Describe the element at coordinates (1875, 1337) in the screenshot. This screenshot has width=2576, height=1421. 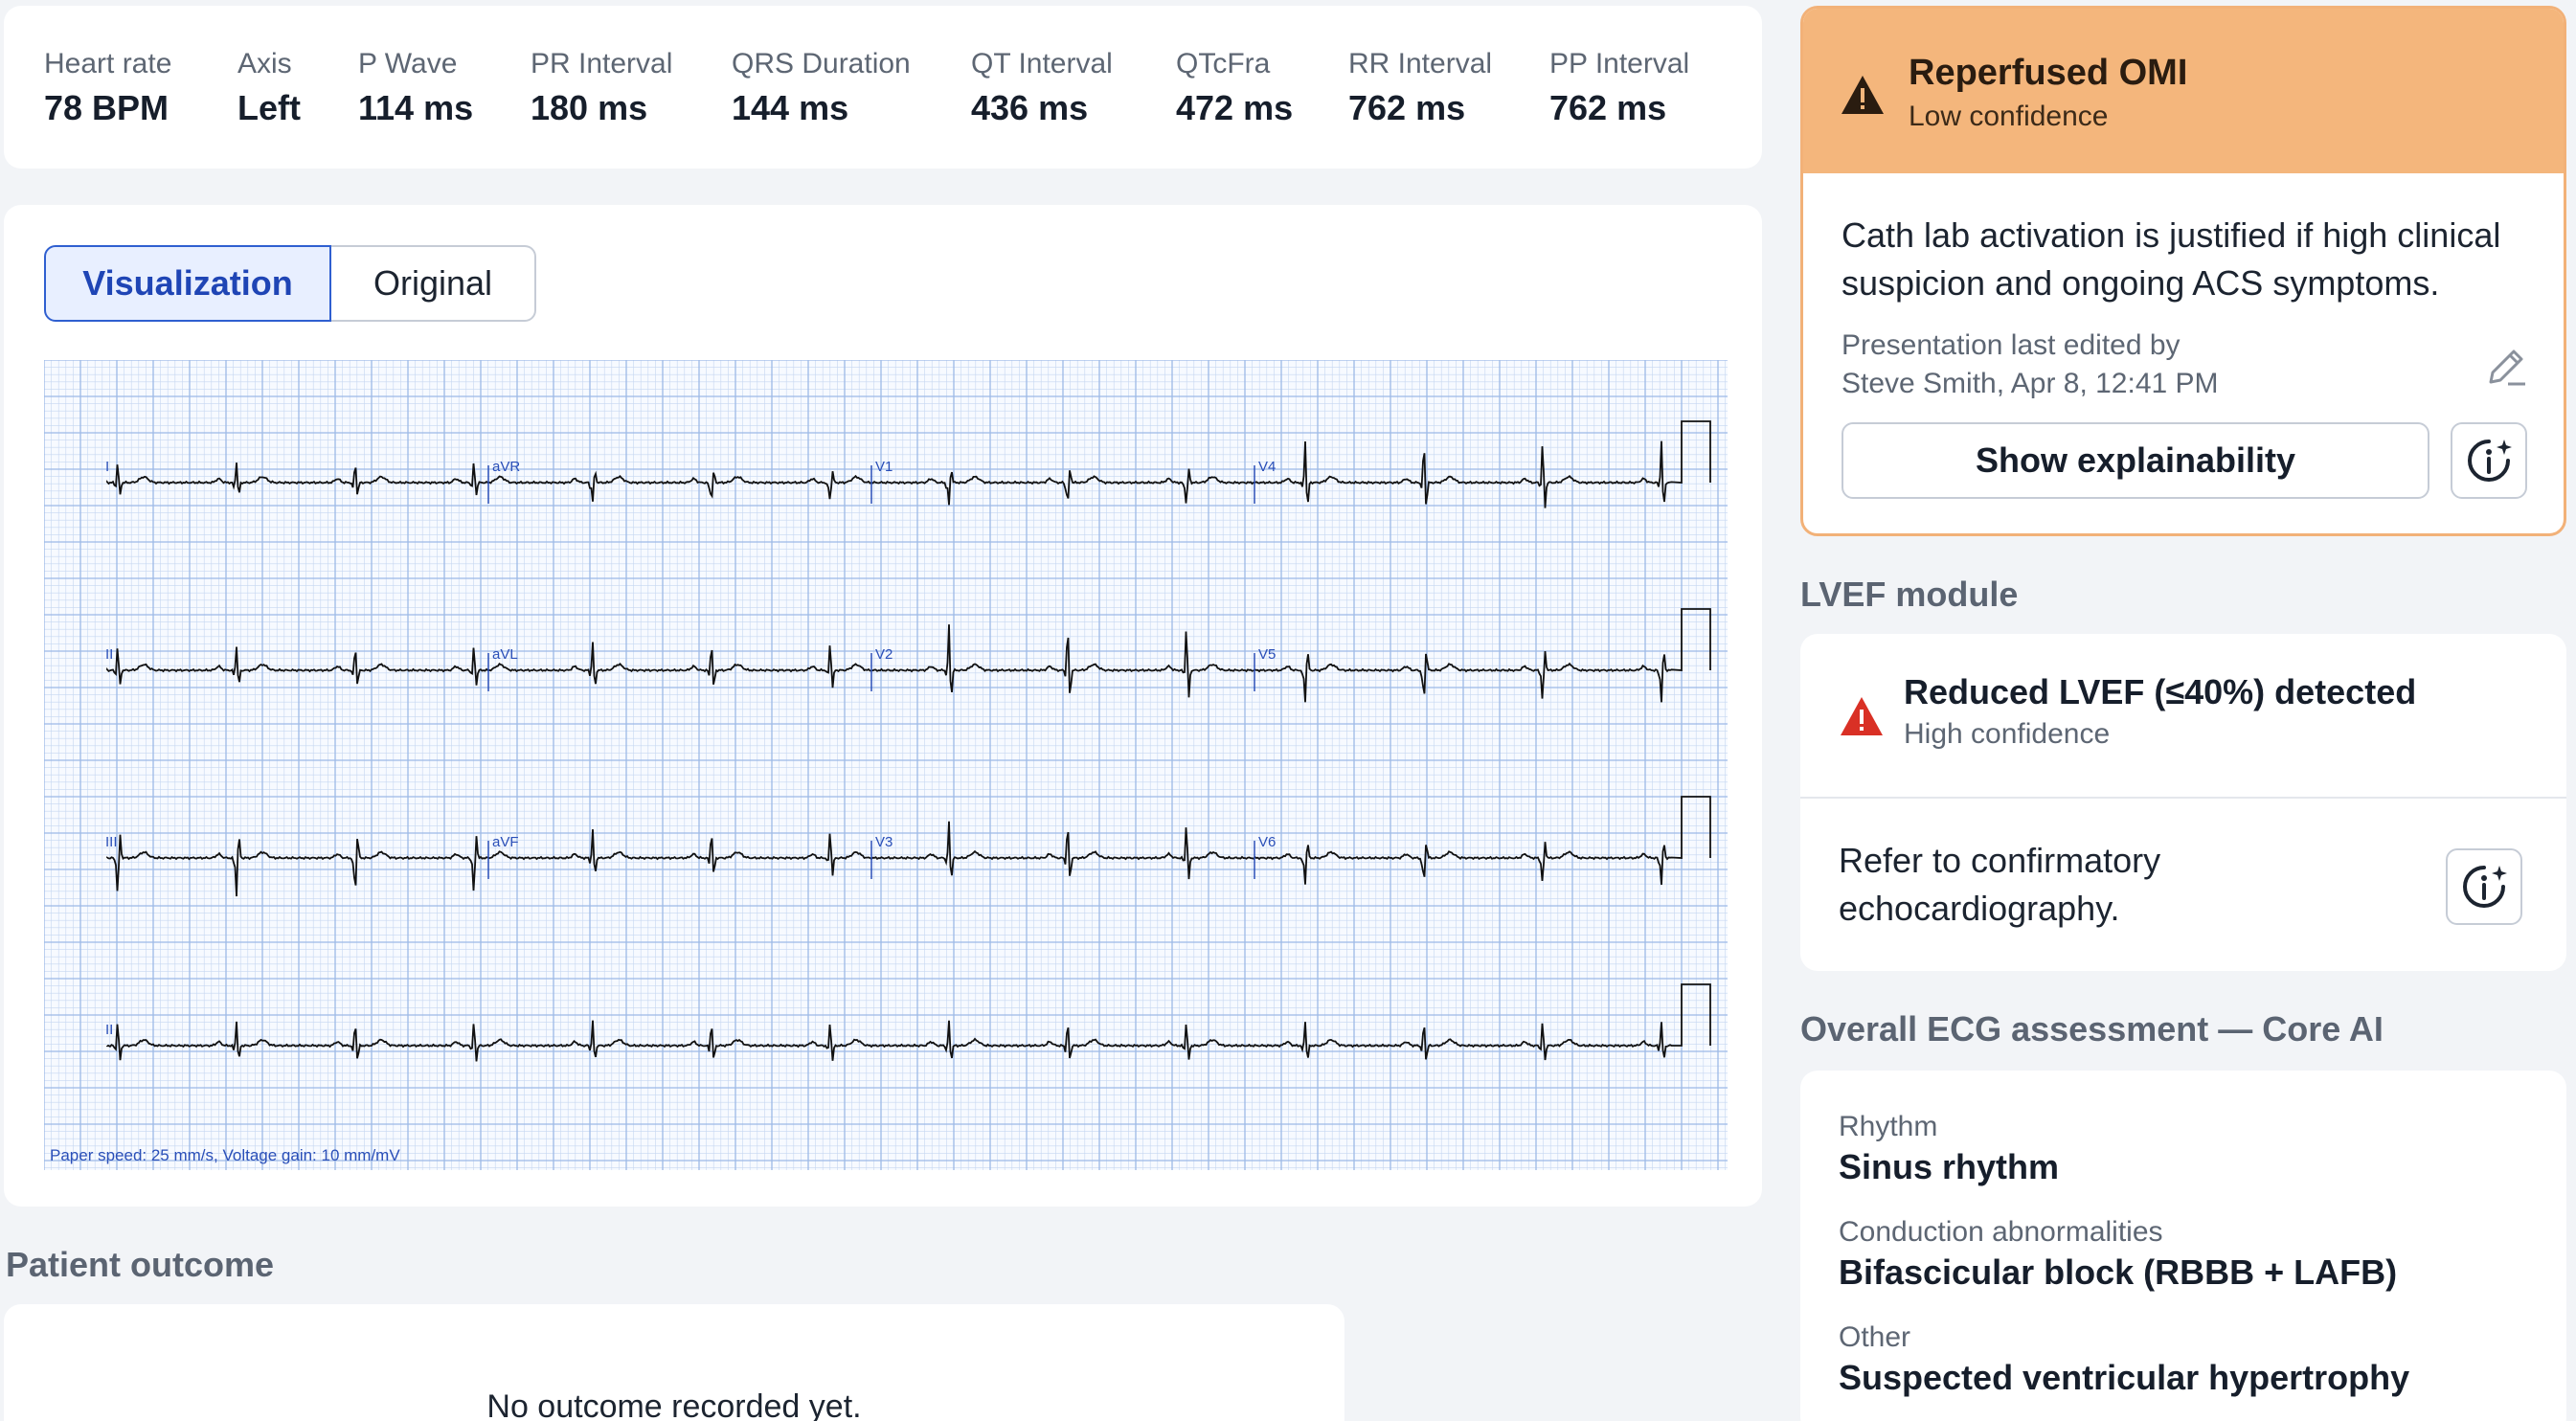
I see `assessment-label: Other` at that location.